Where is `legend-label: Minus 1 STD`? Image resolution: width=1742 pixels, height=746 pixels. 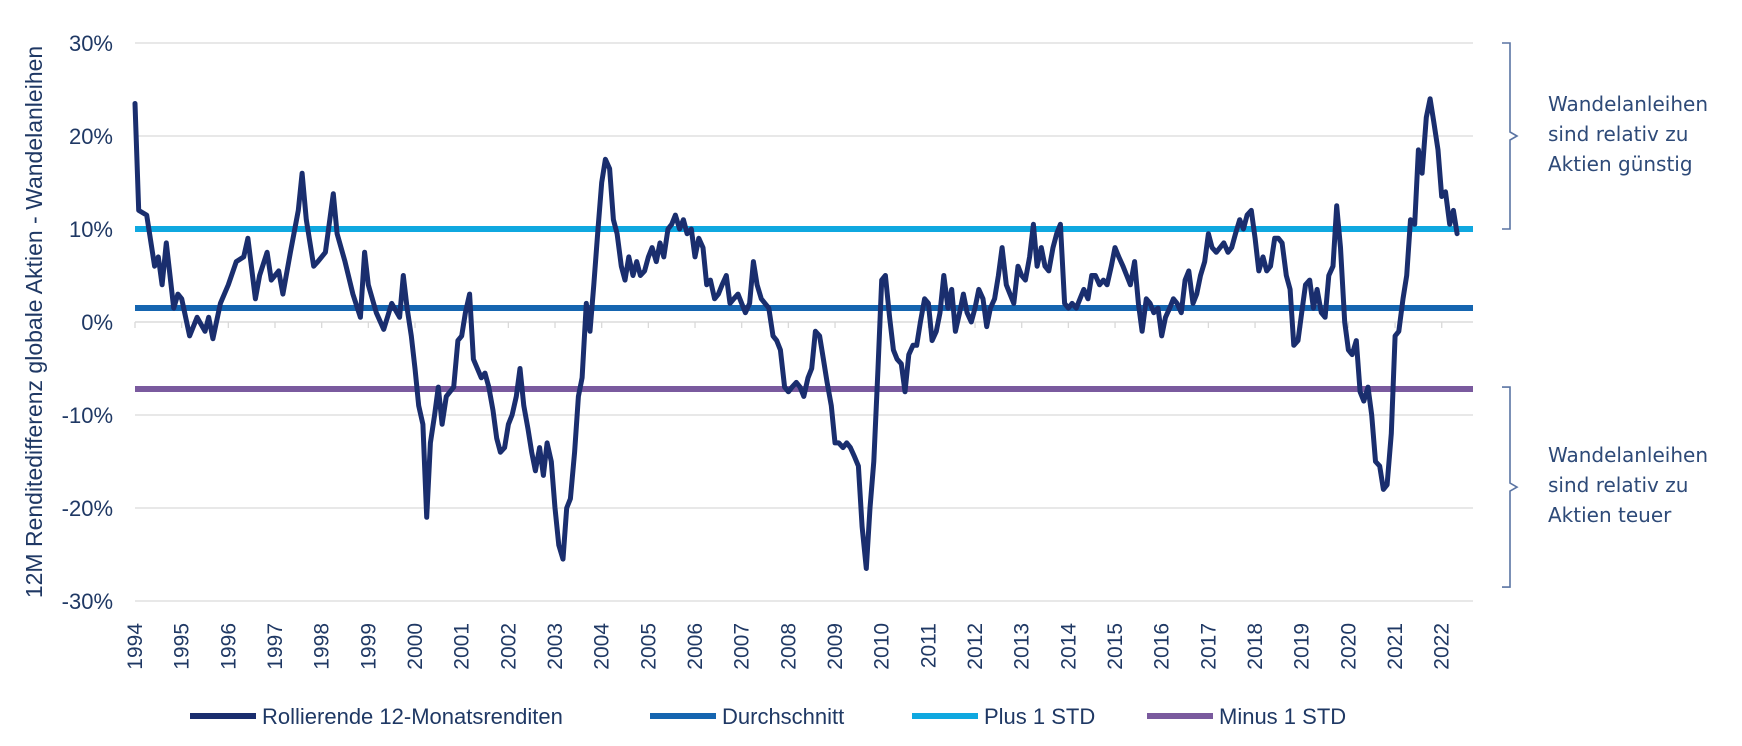 legend-label: Minus 1 STD is located at coordinates (1282, 716).